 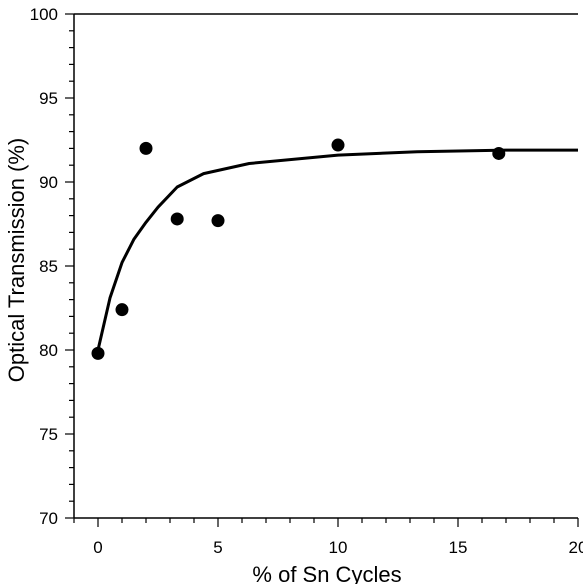 What do you see at coordinates (326, 573) in the screenshot?
I see `x-axis-title: % of Sn Cycles` at bounding box center [326, 573].